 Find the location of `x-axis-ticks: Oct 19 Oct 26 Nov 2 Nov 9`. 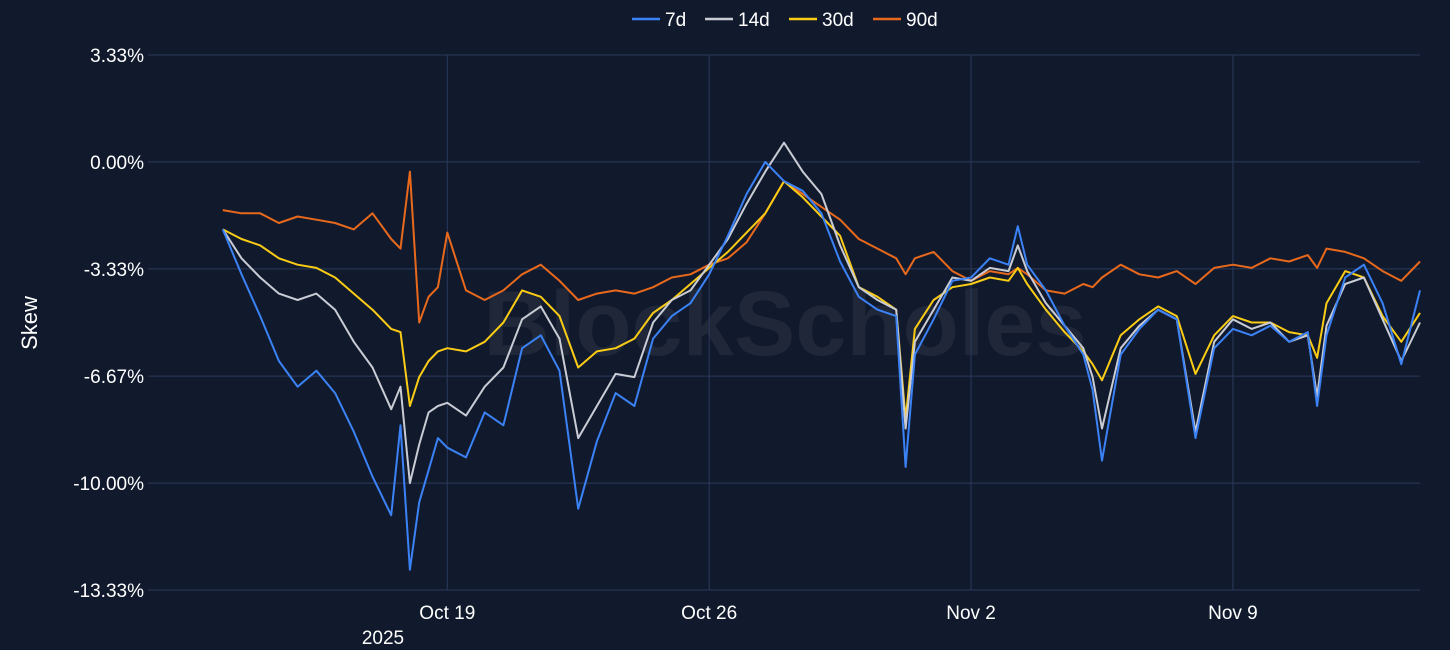

x-axis-ticks: Oct 19 Oct 26 Nov 2 Nov 9 is located at coordinates (838, 613).